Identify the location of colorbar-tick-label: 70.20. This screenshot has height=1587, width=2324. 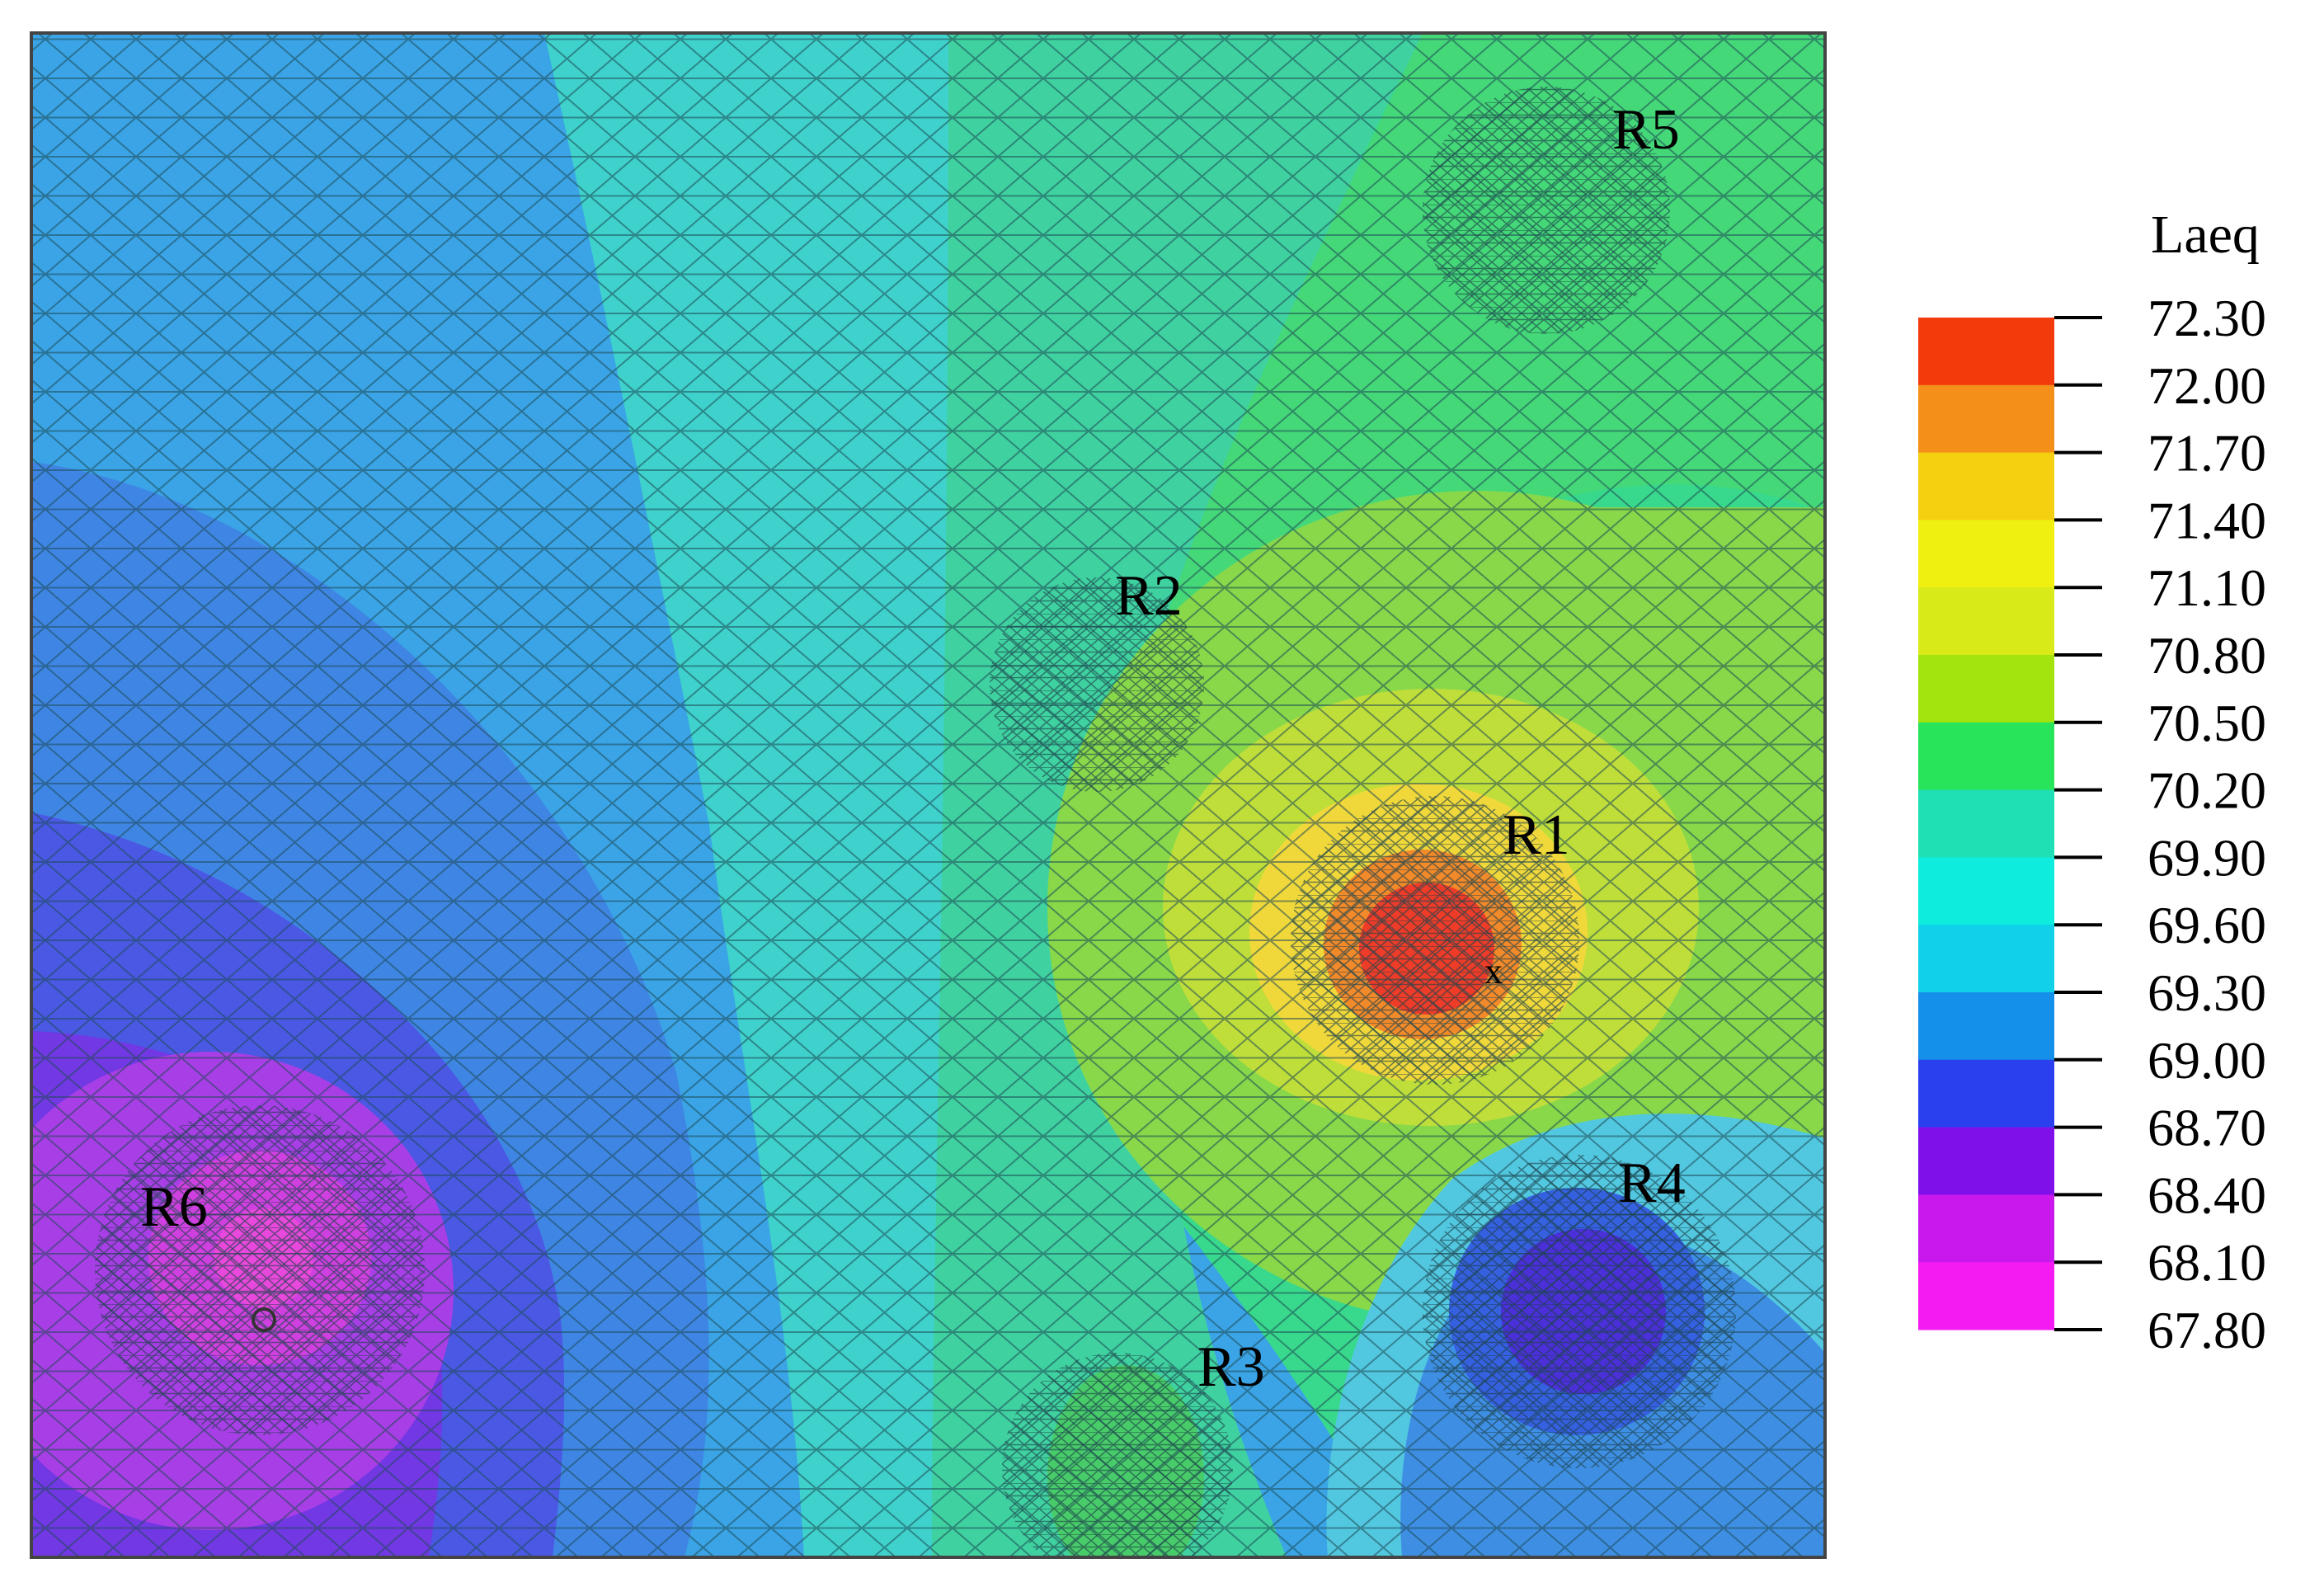
(2207, 791).